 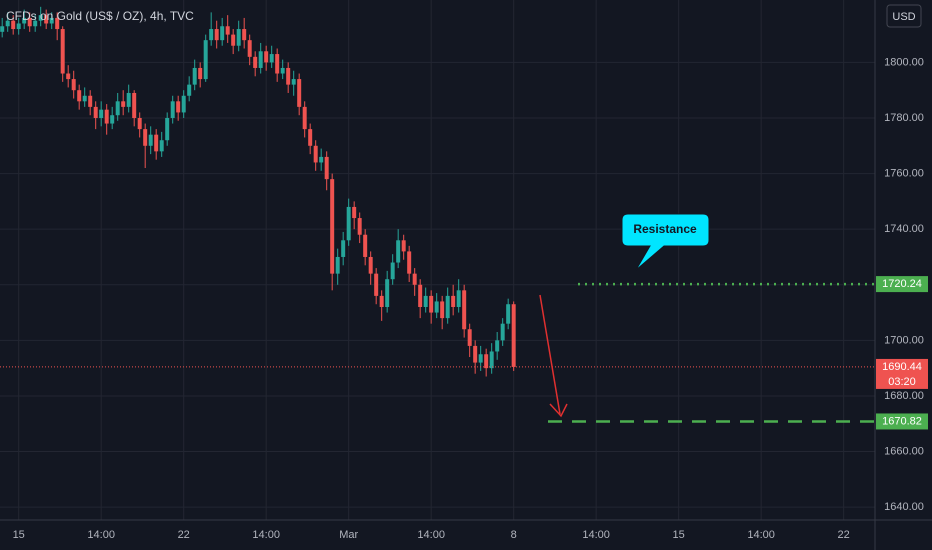 I want to click on y-tick-label: 1640.00, so click(x=904, y=507).